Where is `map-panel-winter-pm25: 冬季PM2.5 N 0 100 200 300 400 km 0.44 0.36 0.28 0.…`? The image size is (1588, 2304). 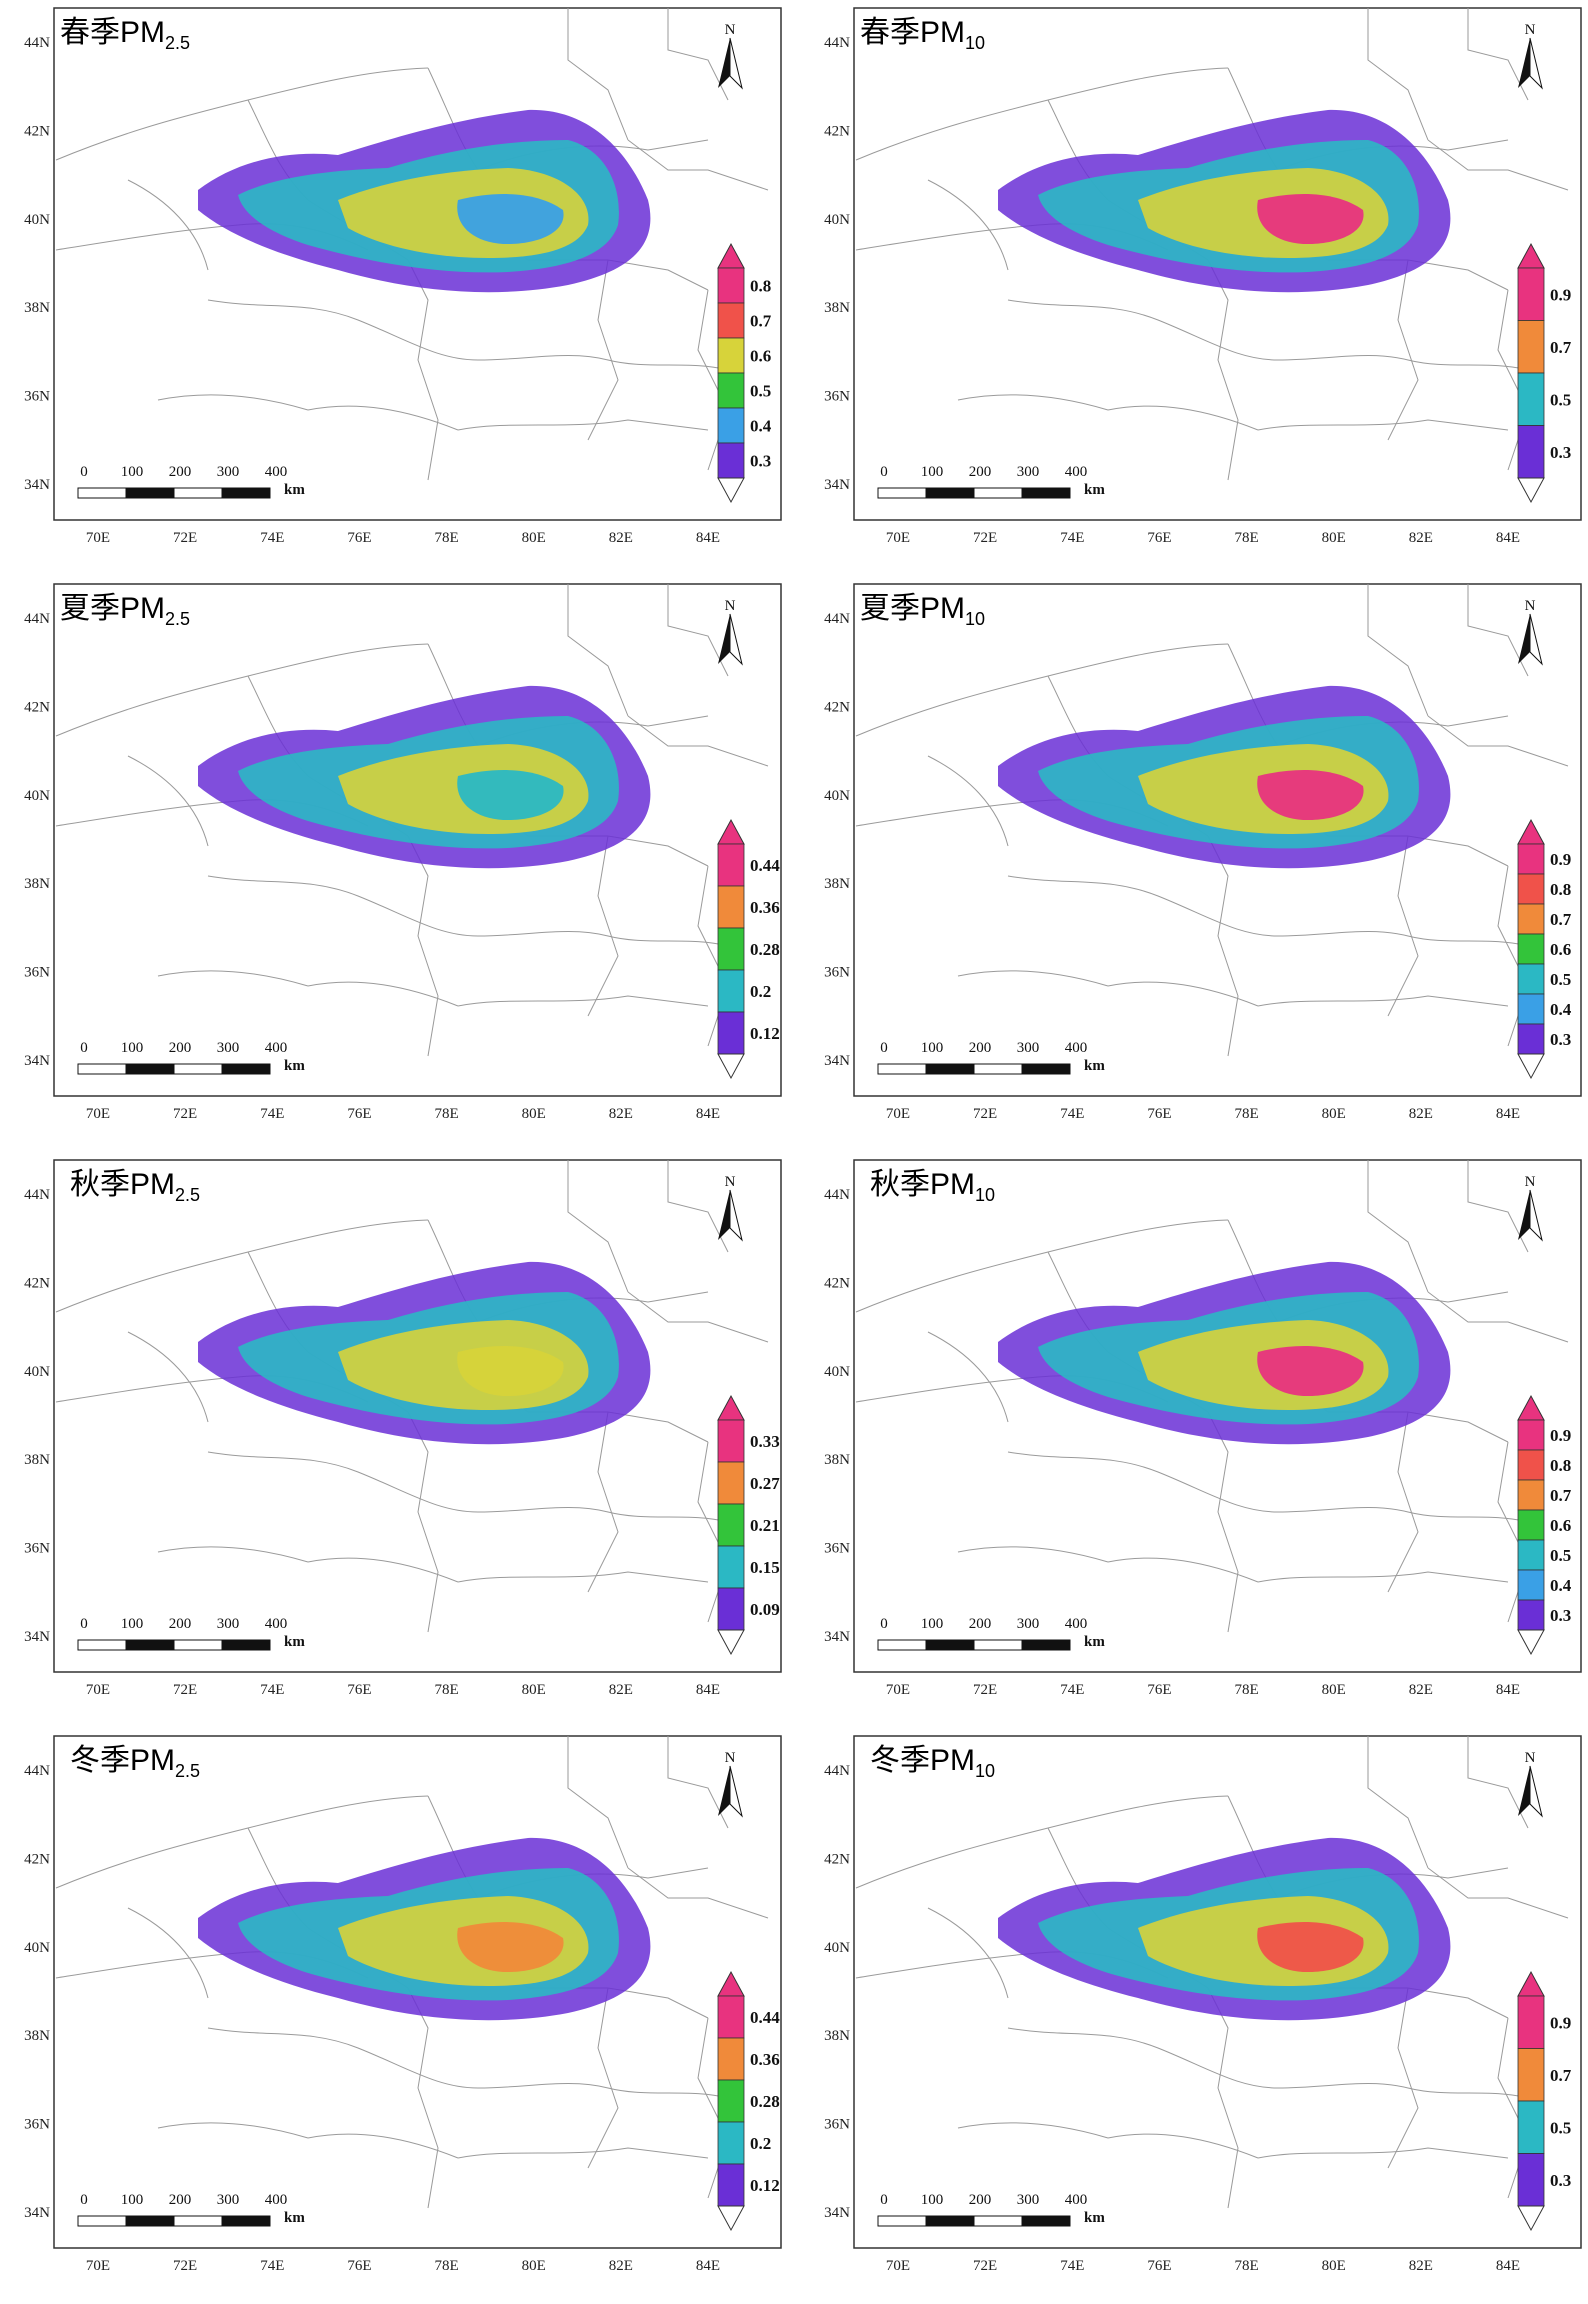 map-panel-winter-pm25: 冬季PM2.5 N 0 100 200 300 400 km 0.44 0.36 0.28 0.… is located at coordinates (398, 2016).